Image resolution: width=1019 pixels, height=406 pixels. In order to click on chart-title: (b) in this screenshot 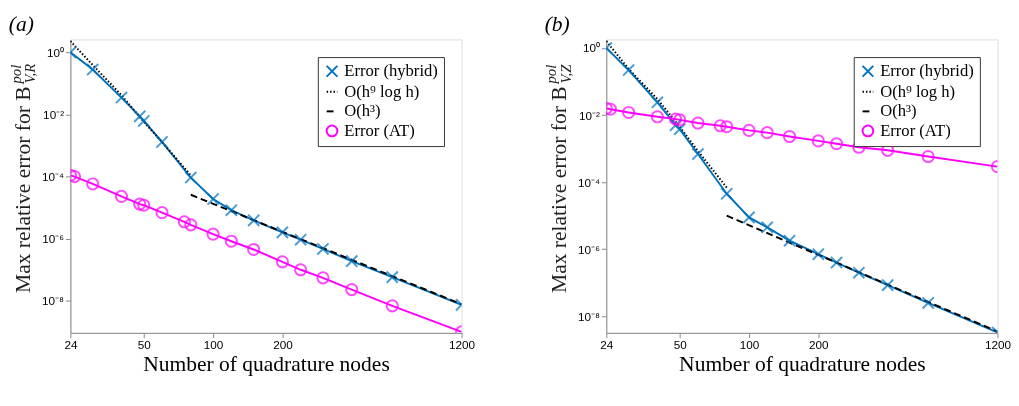, I will do `click(557, 23)`.